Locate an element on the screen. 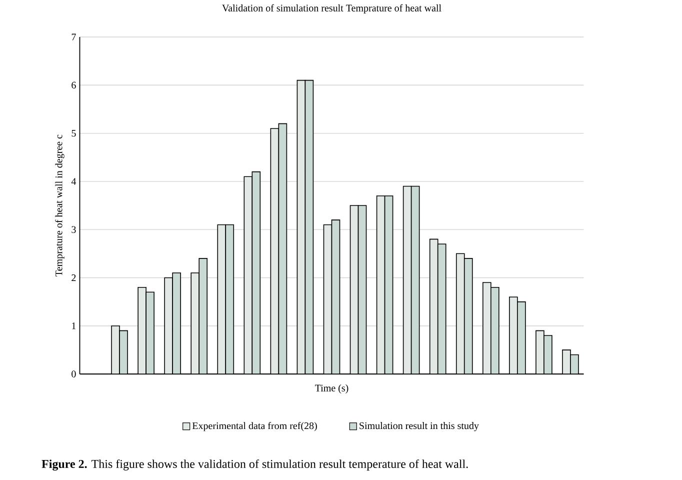  y-tick-label: 4 is located at coordinates (73, 181).